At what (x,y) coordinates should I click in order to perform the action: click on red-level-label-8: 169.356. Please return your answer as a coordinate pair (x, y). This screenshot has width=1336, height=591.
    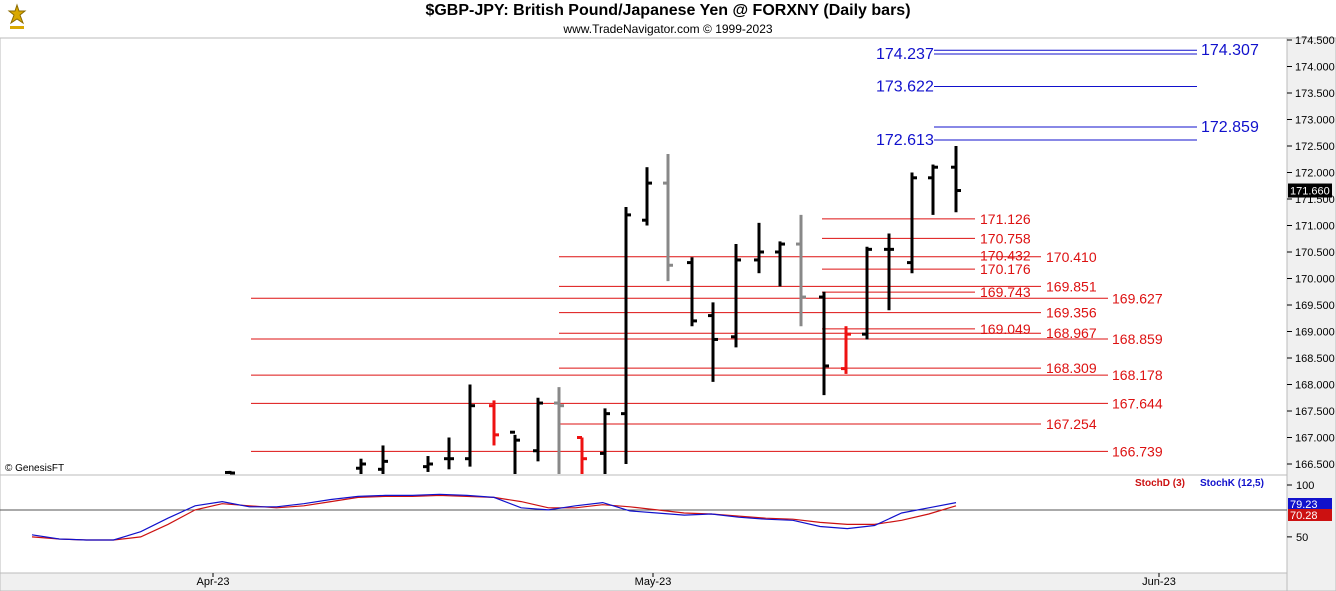
    Looking at the image, I should click on (1071, 313).